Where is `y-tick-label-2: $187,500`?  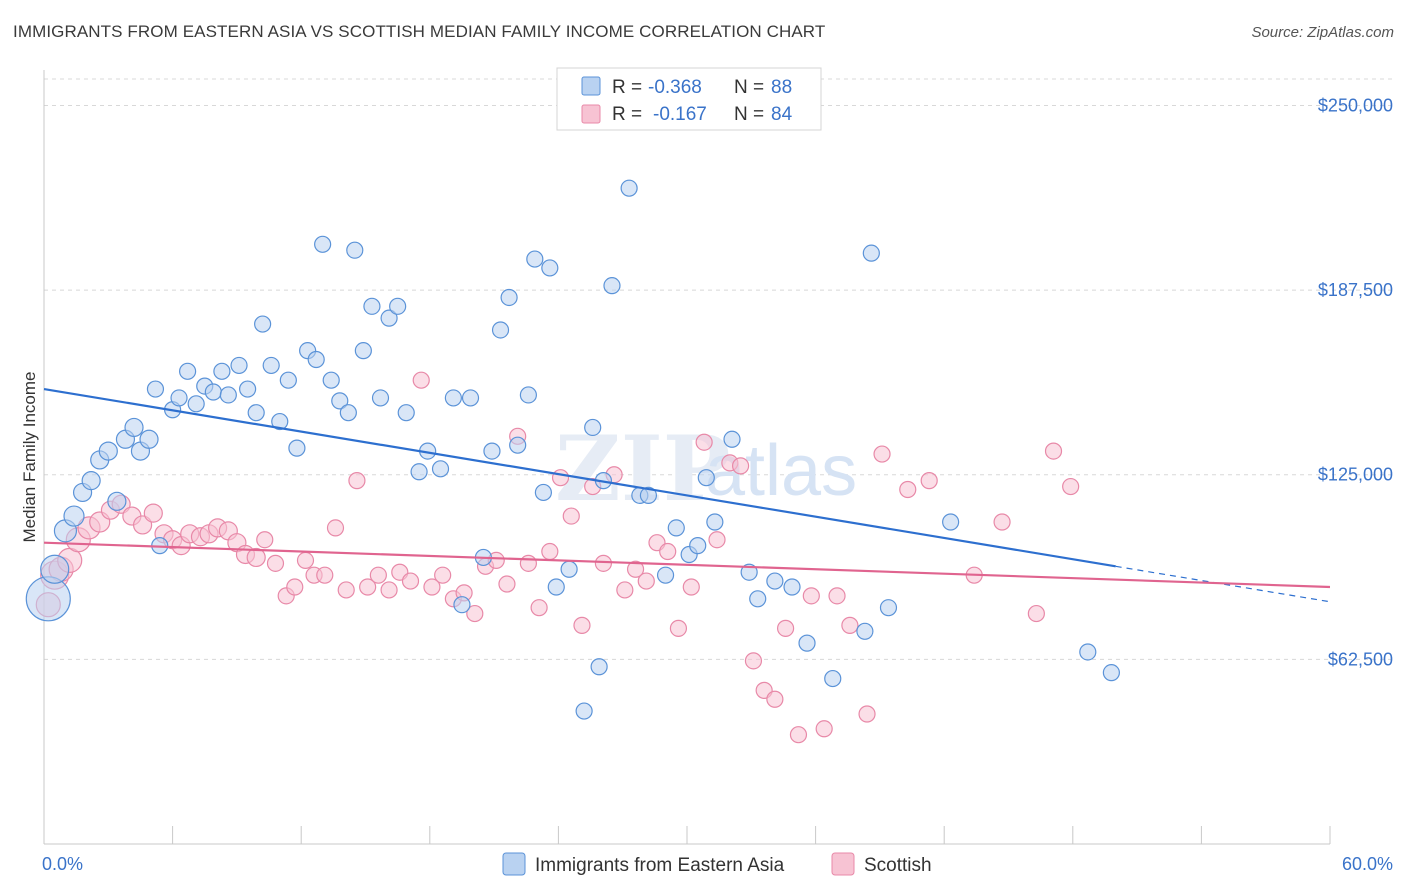 y-tick-label-2: $187,500 is located at coordinates (1355, 290).